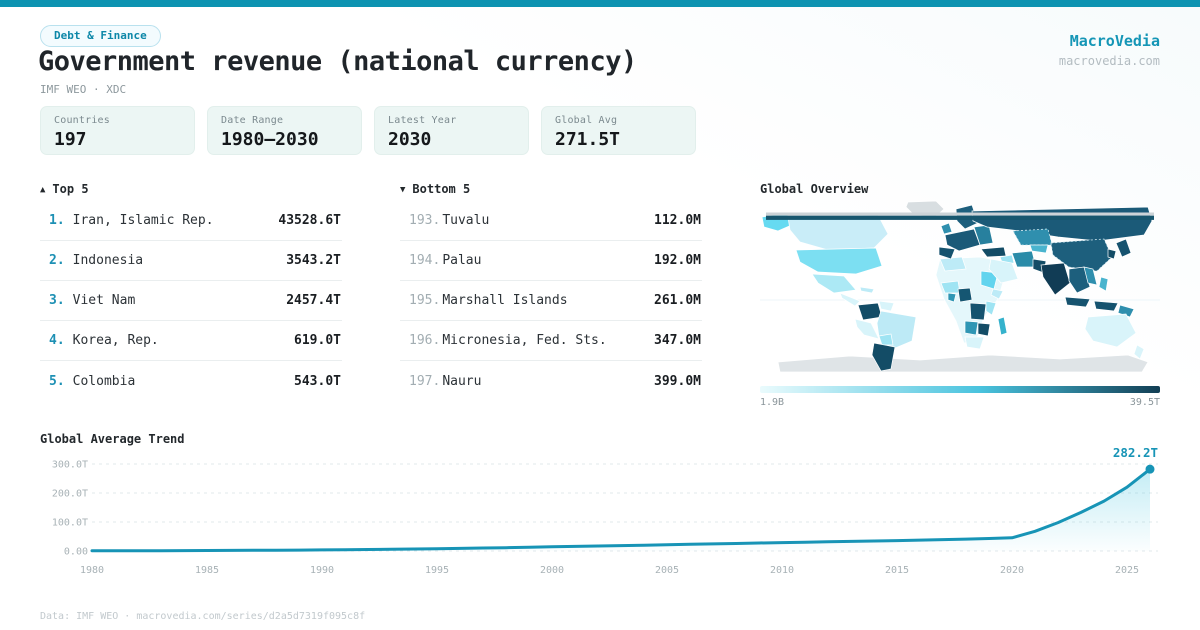 The width and height of the screenshot is (1200, 630). Describe the element at coordinates (270, 139) in the screenshot. I see `stat-value: 1980–2030` at that location.